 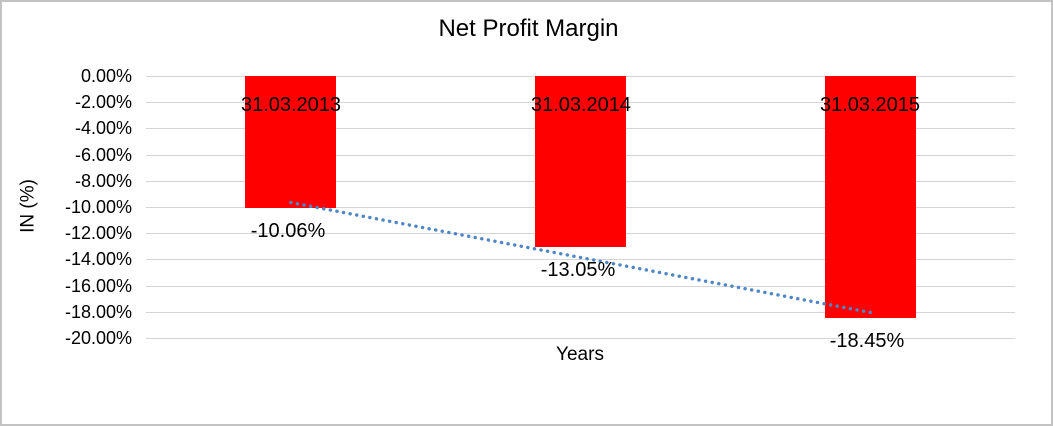 What do you see at coordinates (103, 102) in the screenshot?
I see `y-tick-label: -2.00%` at bounding box center [103, 102].